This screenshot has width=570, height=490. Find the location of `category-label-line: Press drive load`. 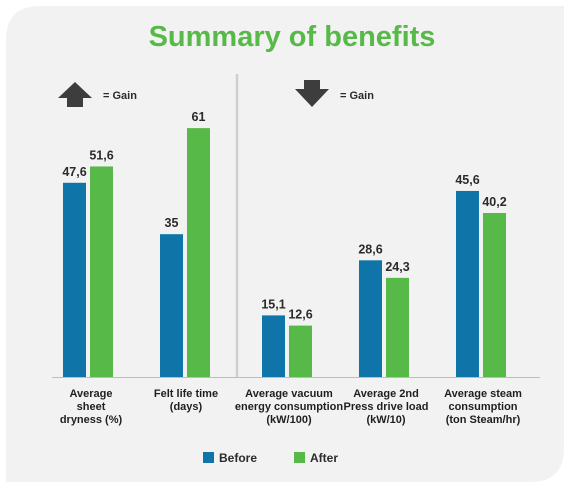

category-label-line: Press drive load is located at coordinates (386, 407).